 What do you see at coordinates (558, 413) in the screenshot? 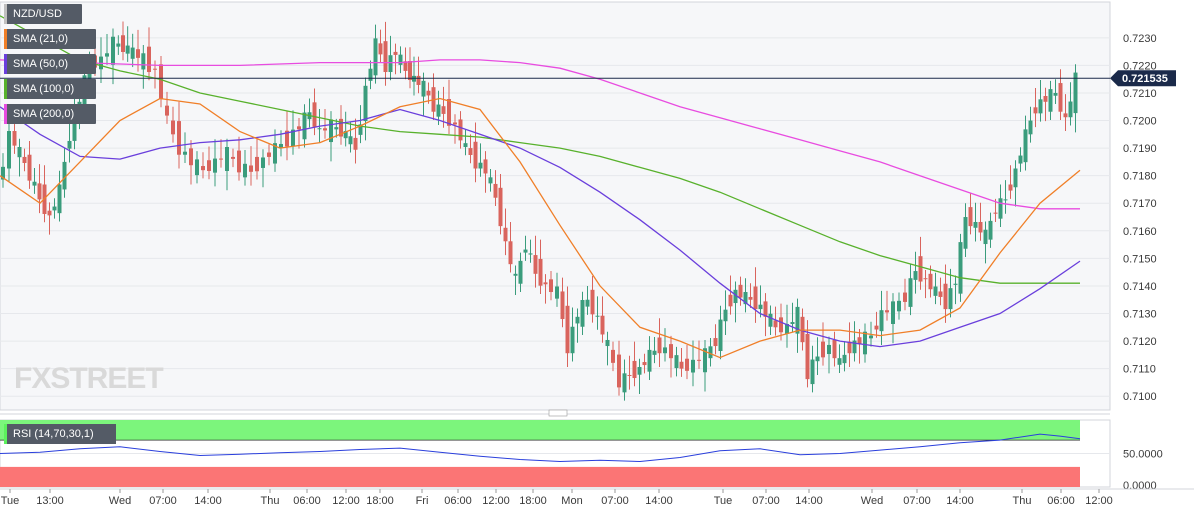
I see `pane-resize-handle` at bounding box center [558, 413].